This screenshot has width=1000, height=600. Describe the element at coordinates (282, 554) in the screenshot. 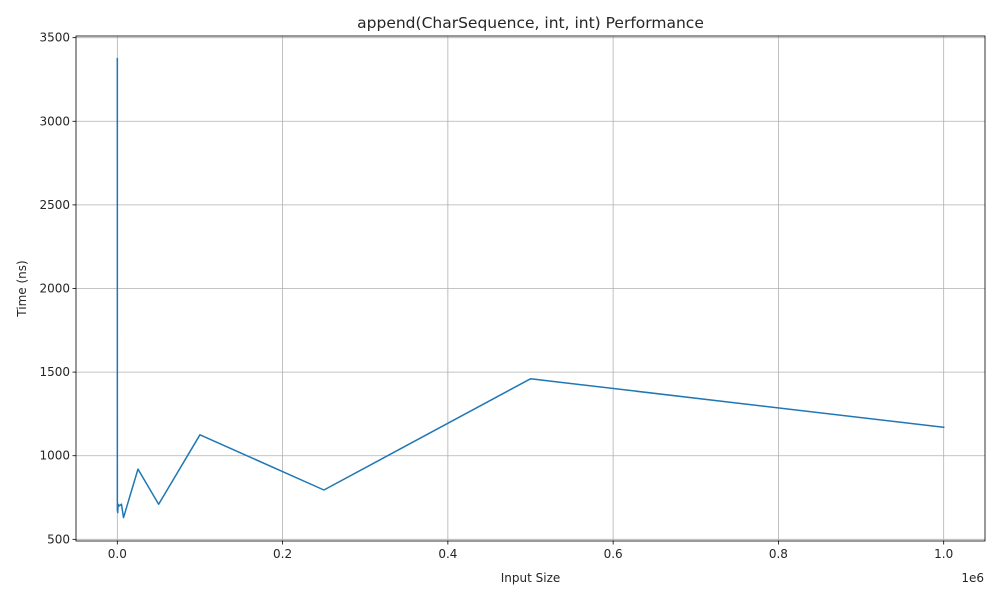

I see `x-tick-label: 0.2` at that location.